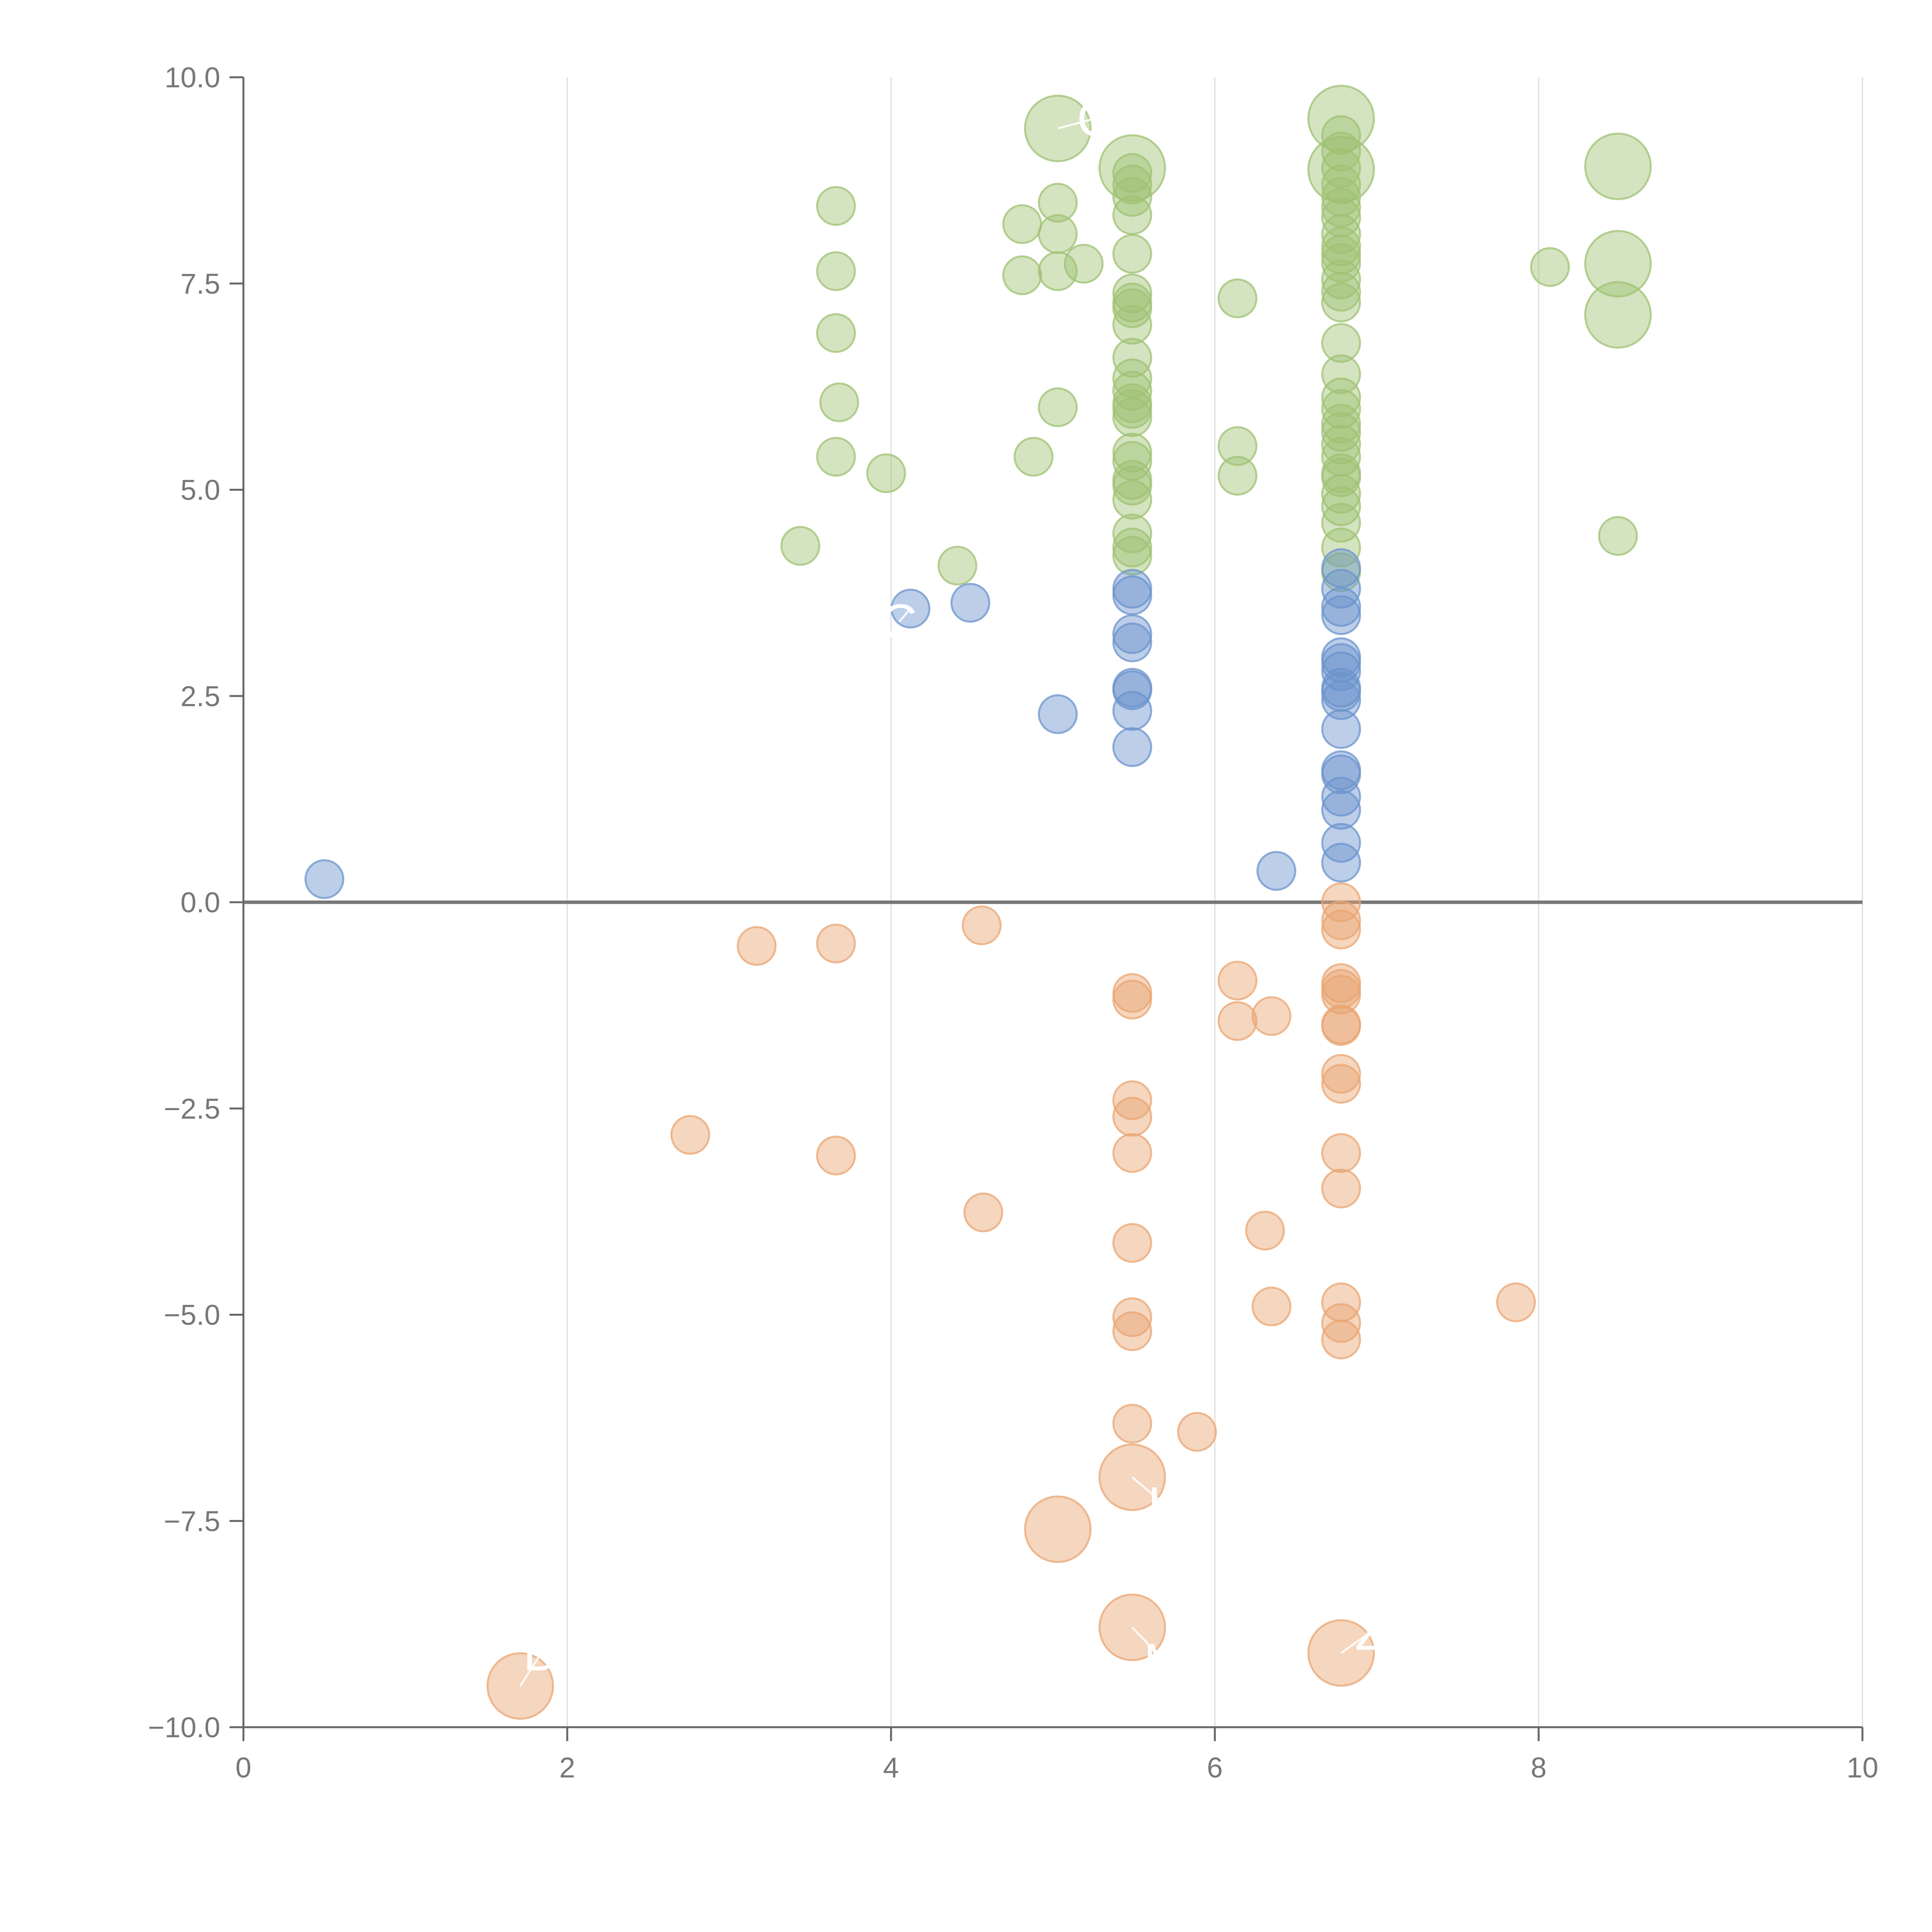  I want to click on y-tick-label: 5.0, so click(200, 490).